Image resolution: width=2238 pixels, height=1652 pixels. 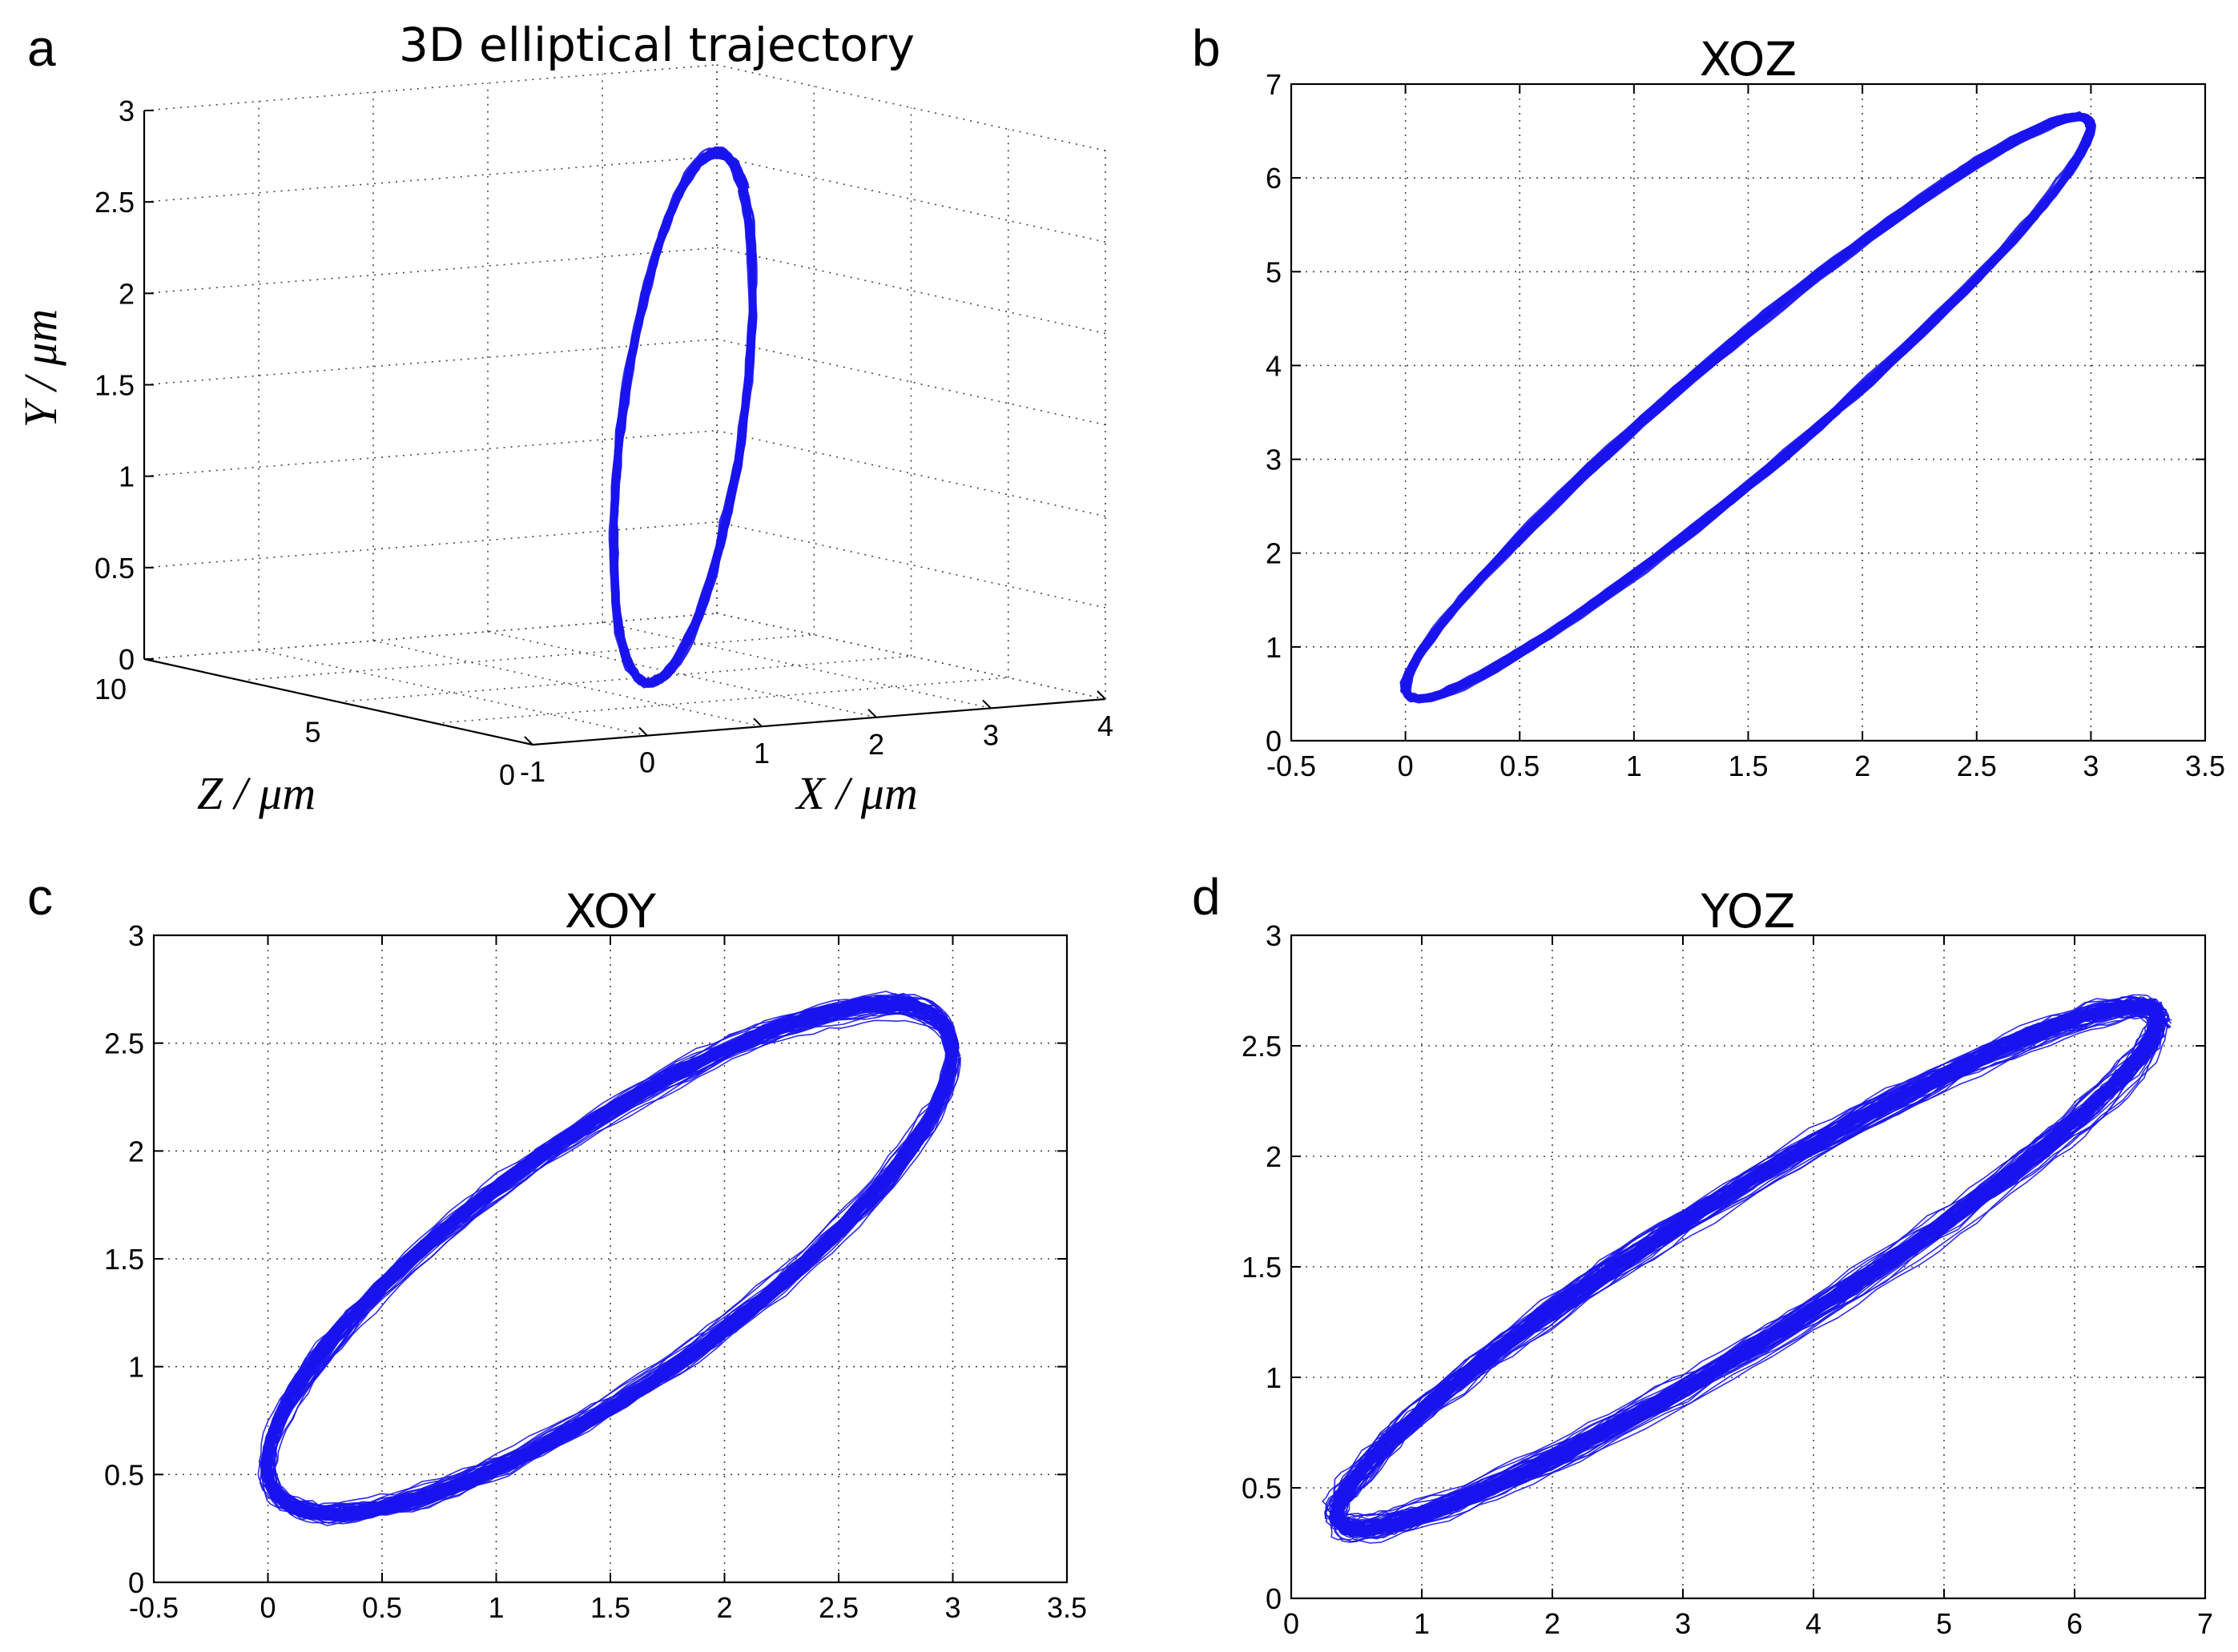 I want to click on panel-a-trajectory, so click(x=683, y=417).